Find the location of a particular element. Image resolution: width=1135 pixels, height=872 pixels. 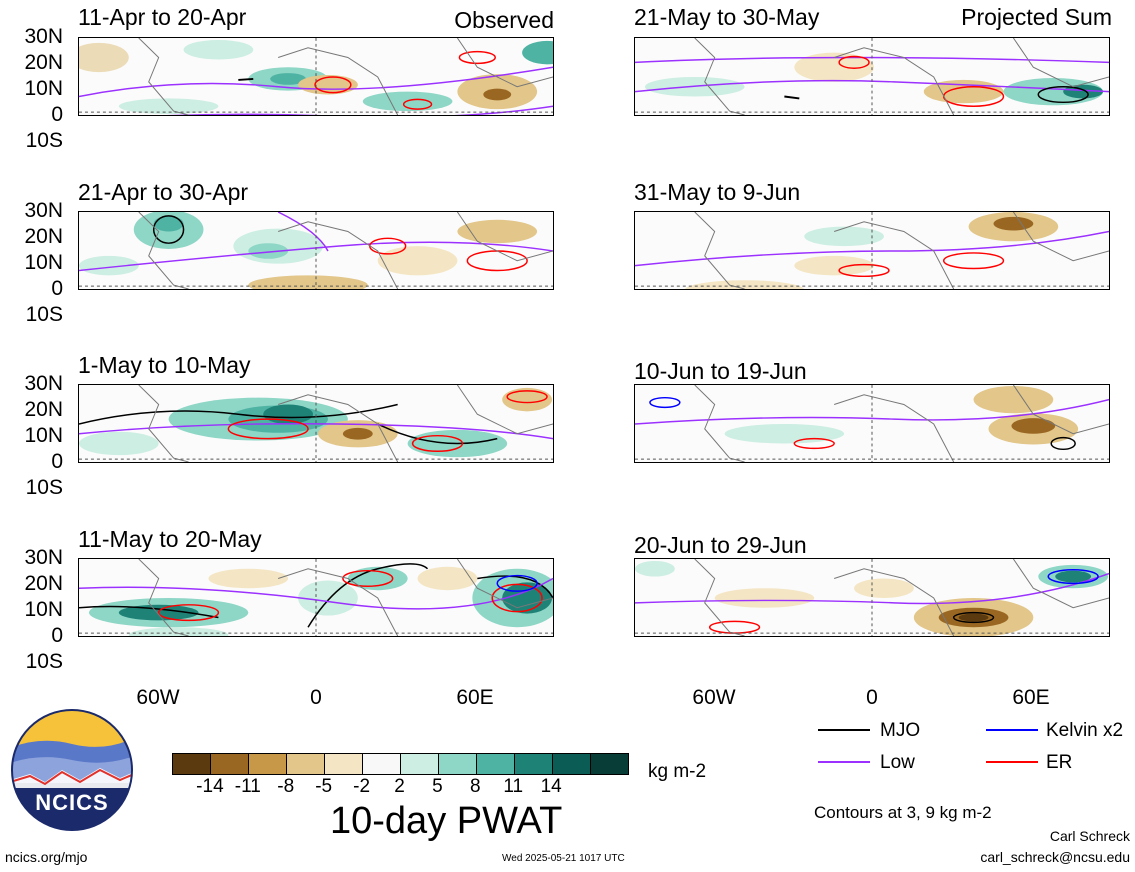

colorbar-tick-label: -8 is located at coordinates (286, 786).